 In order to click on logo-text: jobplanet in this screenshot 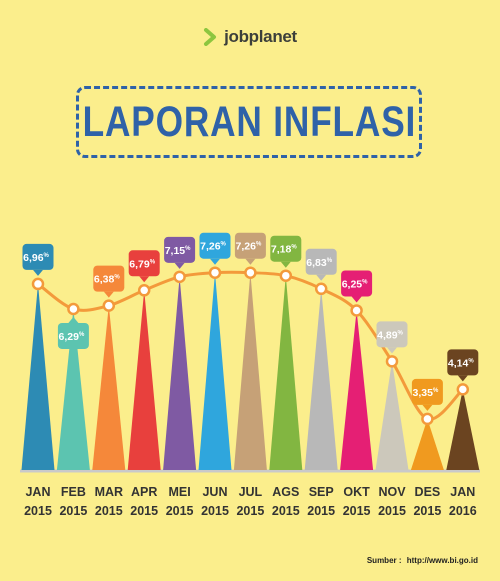, I will do `click(260, 36)`.